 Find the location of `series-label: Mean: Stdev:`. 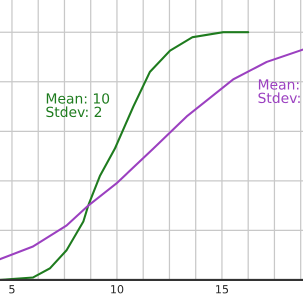

series-label: Mean: Stdev: is located at coordinates (279, 91).